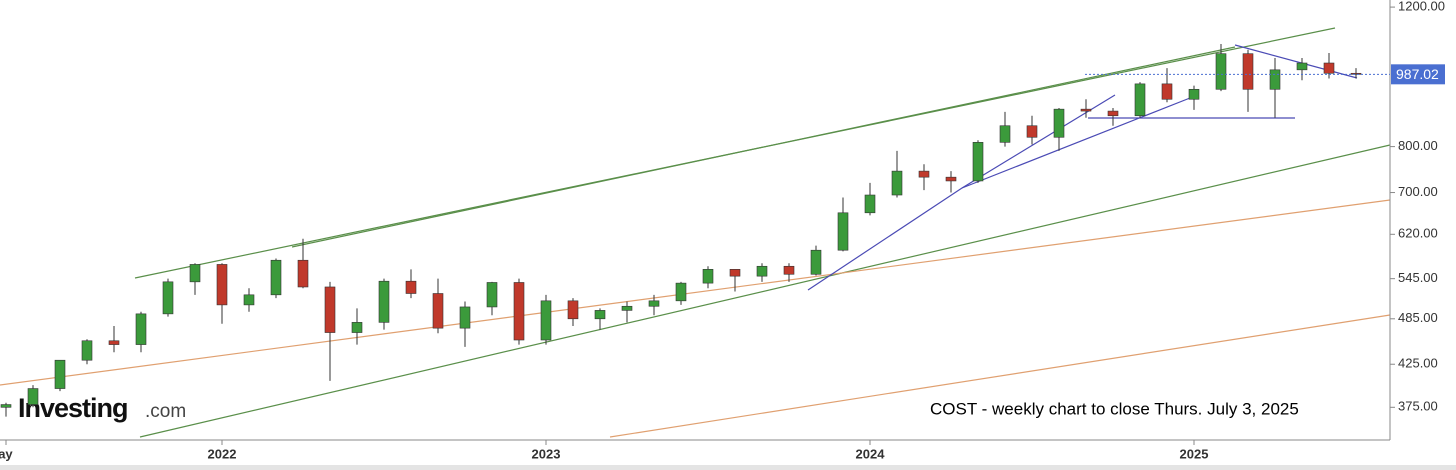  Describe the element at coordinates (1418, 145) in the screenshot. I see `y-tick-label: 800.00` at that location.